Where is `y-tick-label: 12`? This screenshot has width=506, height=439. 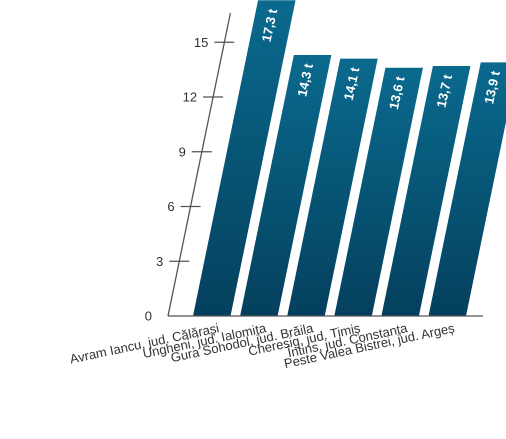 y-tick-label: 12 is located at coordinates (190, 97).